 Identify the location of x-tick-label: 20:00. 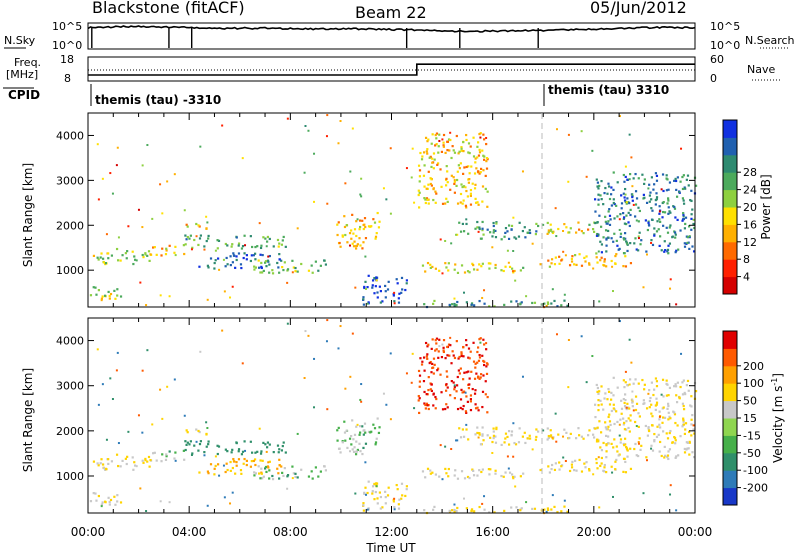
(594, 532).